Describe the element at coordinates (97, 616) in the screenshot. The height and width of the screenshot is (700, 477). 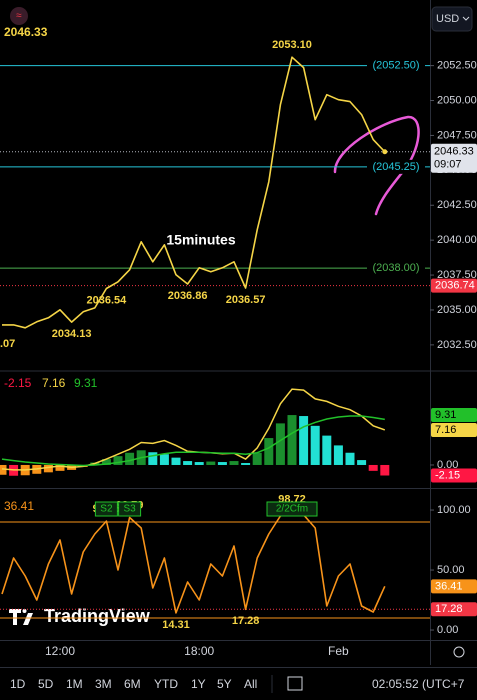
I see `watermark: TradingView` at that location.